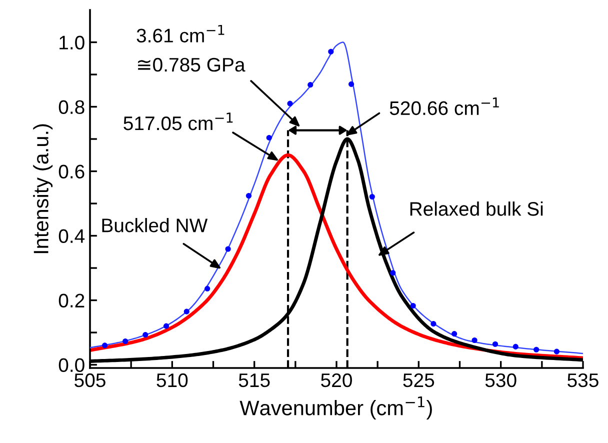 This screenshot has width=608, height=443. I want to click on annotation: 520.66 cm$^{−1}$, so click(444, 107).